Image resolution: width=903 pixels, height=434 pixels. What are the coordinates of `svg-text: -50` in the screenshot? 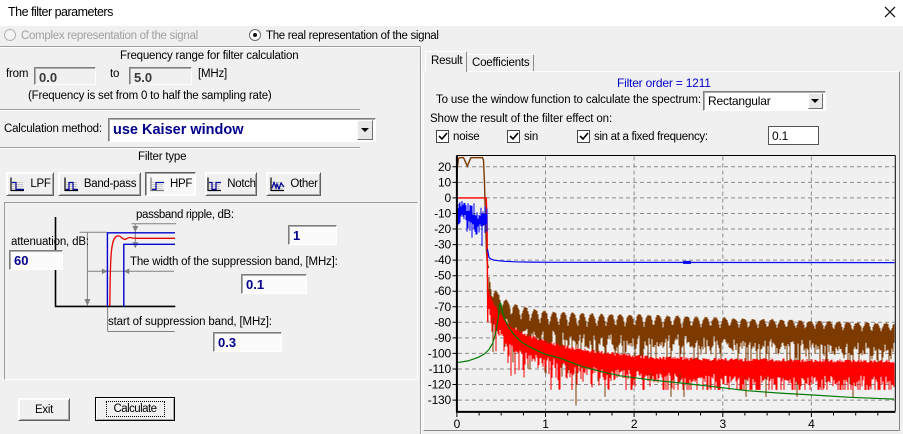 It's located at (442, 276).